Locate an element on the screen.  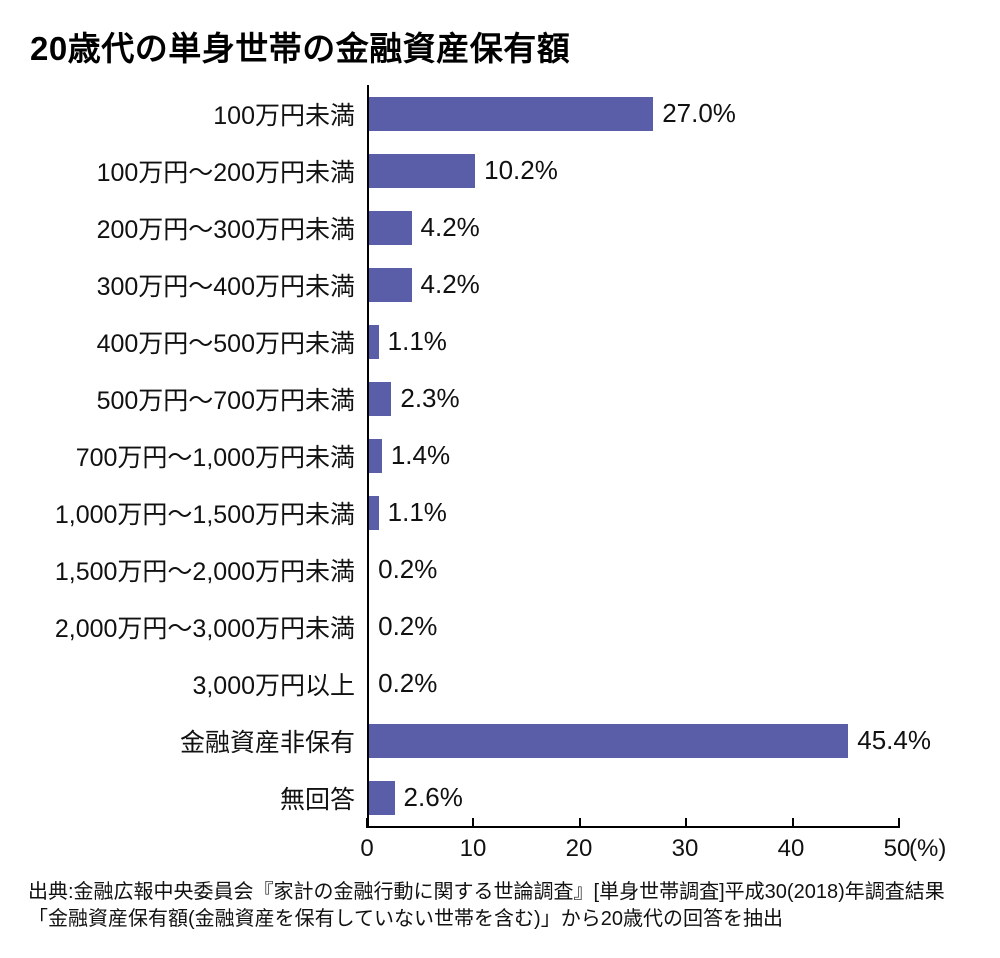
y-axis-line is located at coordinates (368, 456).